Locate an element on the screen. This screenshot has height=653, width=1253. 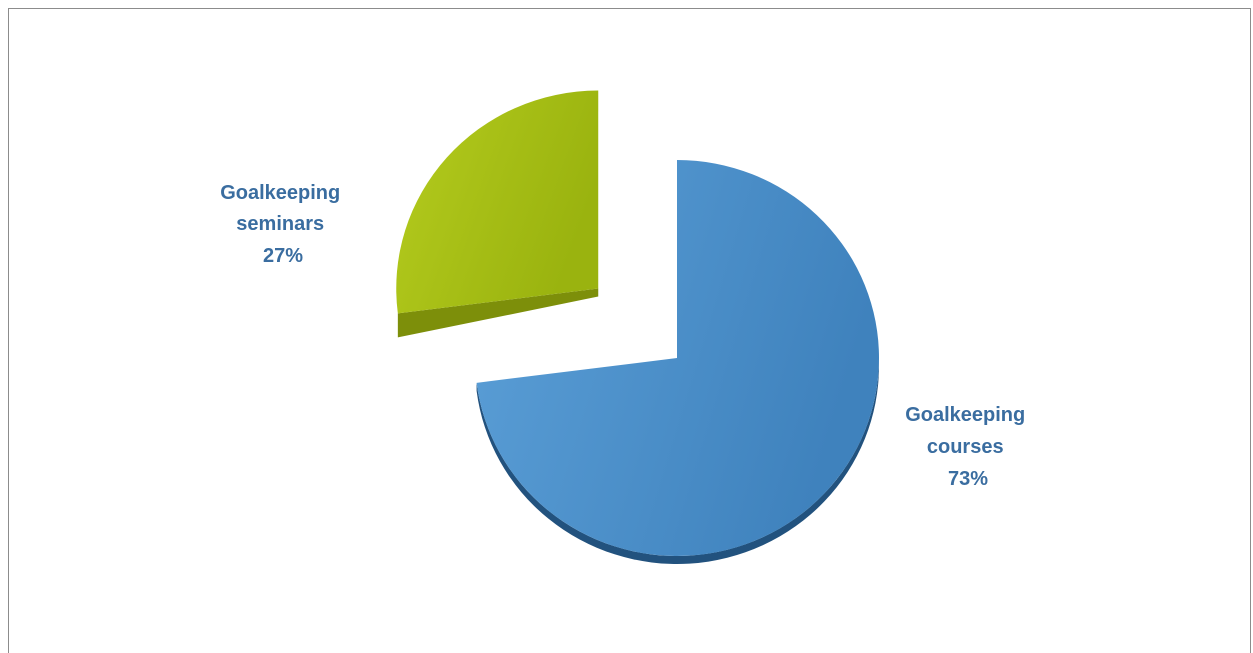
pie-slice-seminars-top is located at coordinates (497, 202).